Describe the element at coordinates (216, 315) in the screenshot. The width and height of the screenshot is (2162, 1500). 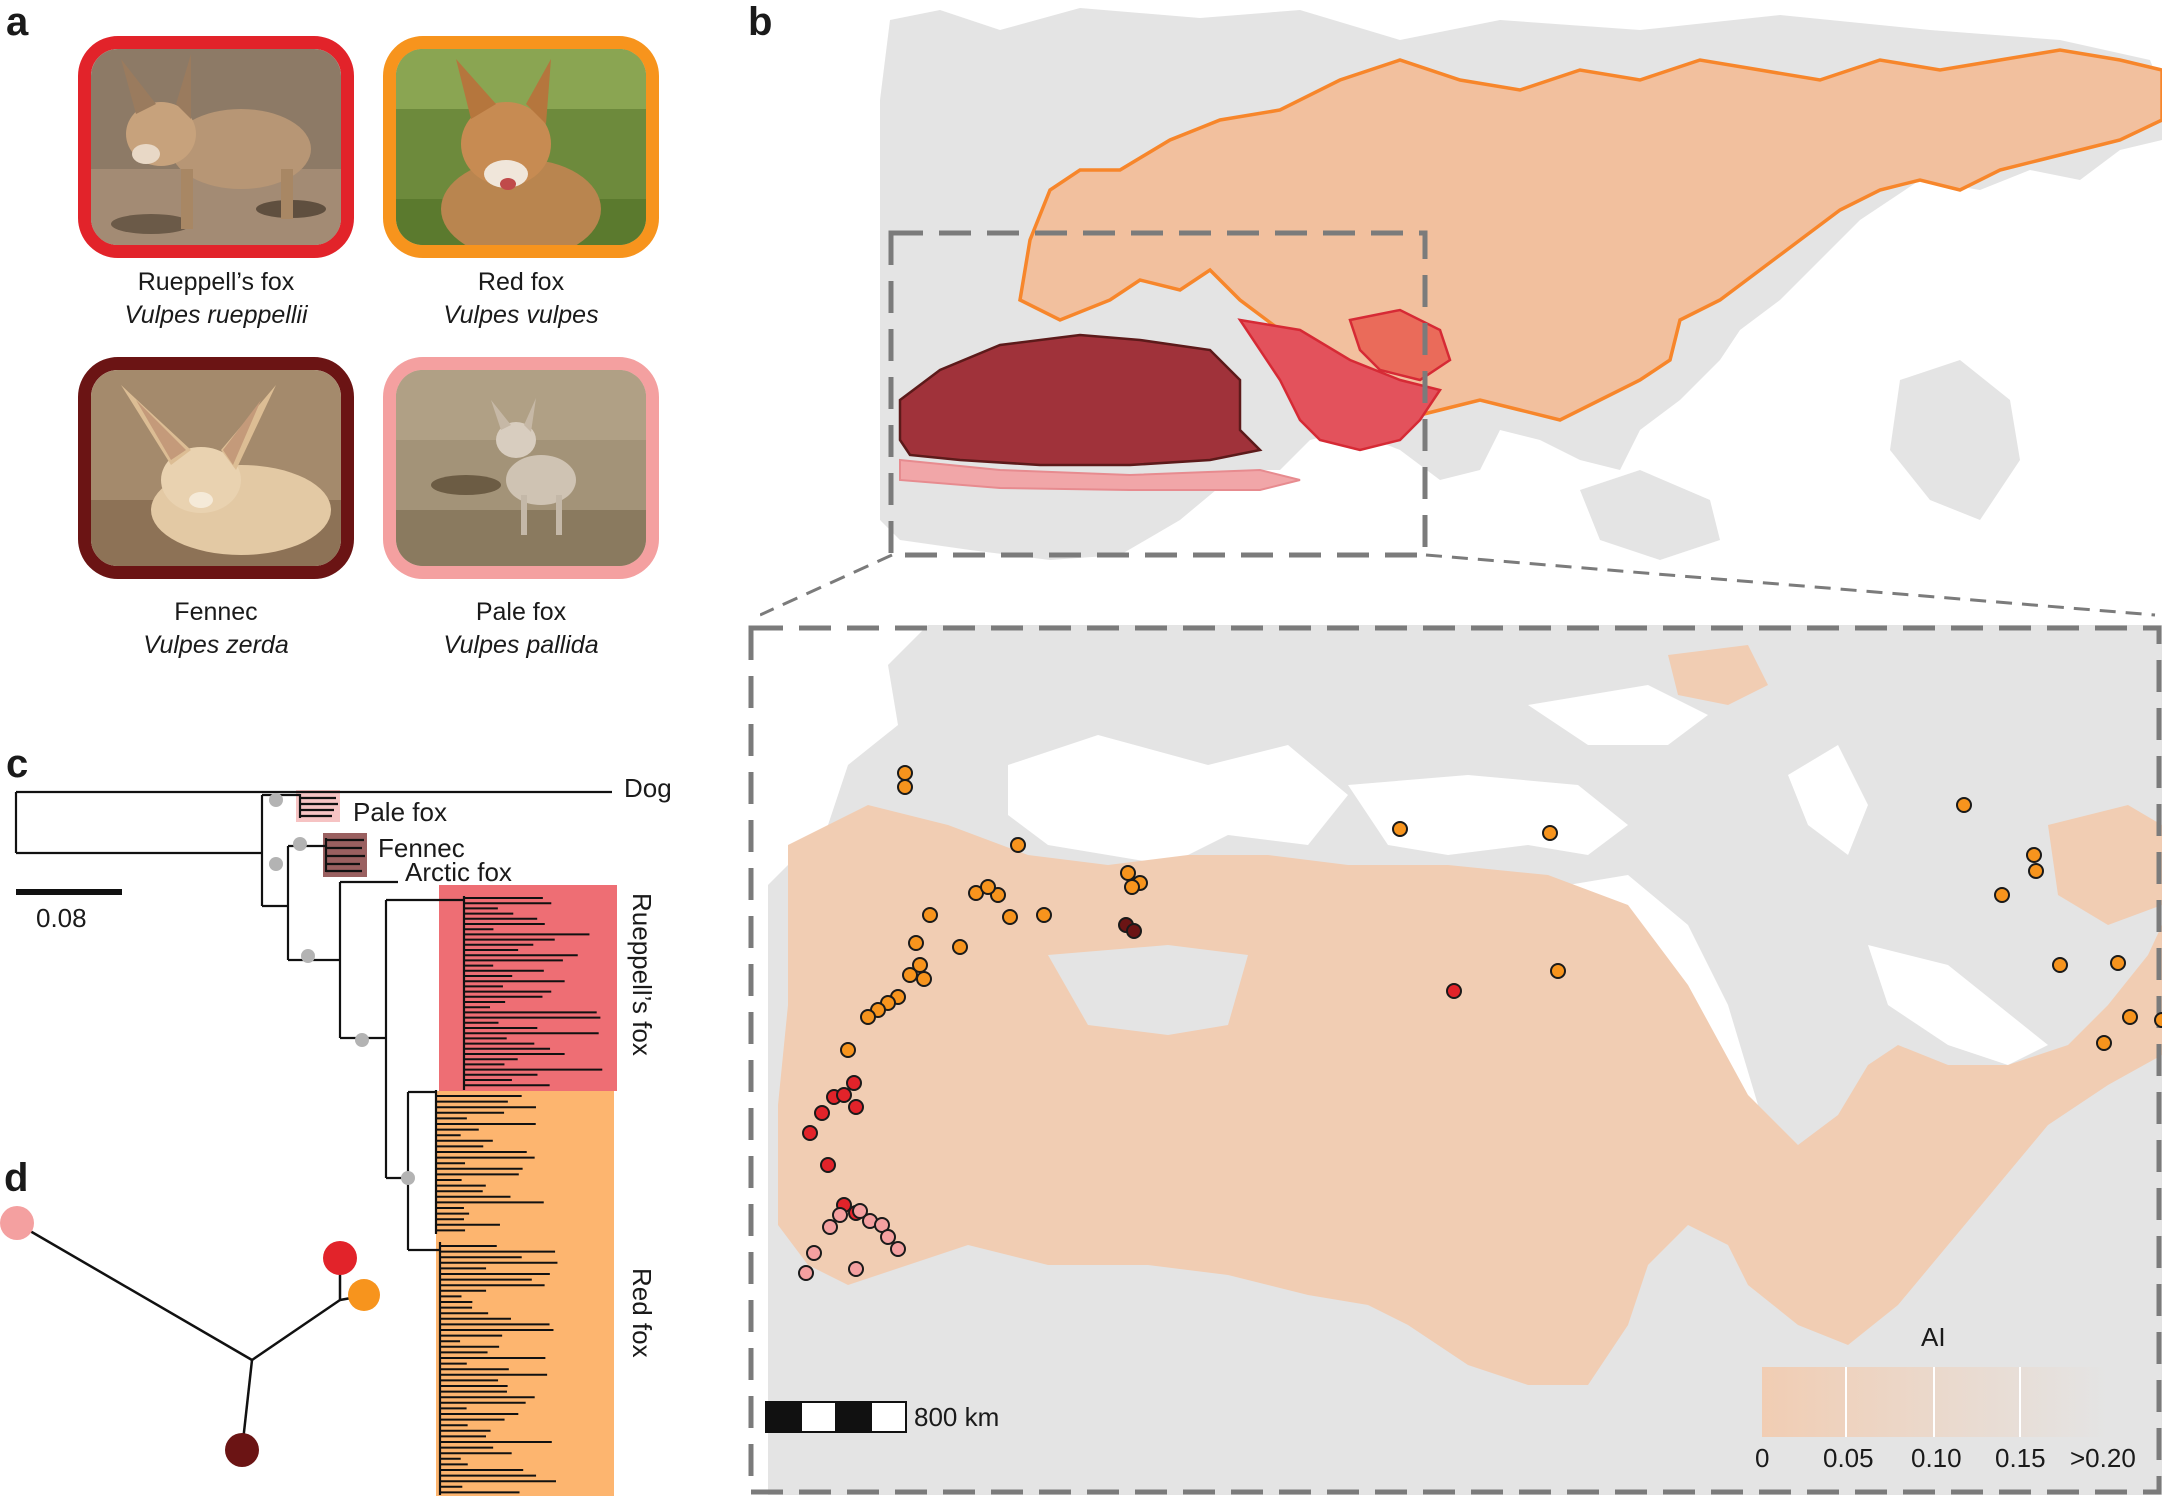
I see `latin-name: Vulpes rueppellii` at that location.